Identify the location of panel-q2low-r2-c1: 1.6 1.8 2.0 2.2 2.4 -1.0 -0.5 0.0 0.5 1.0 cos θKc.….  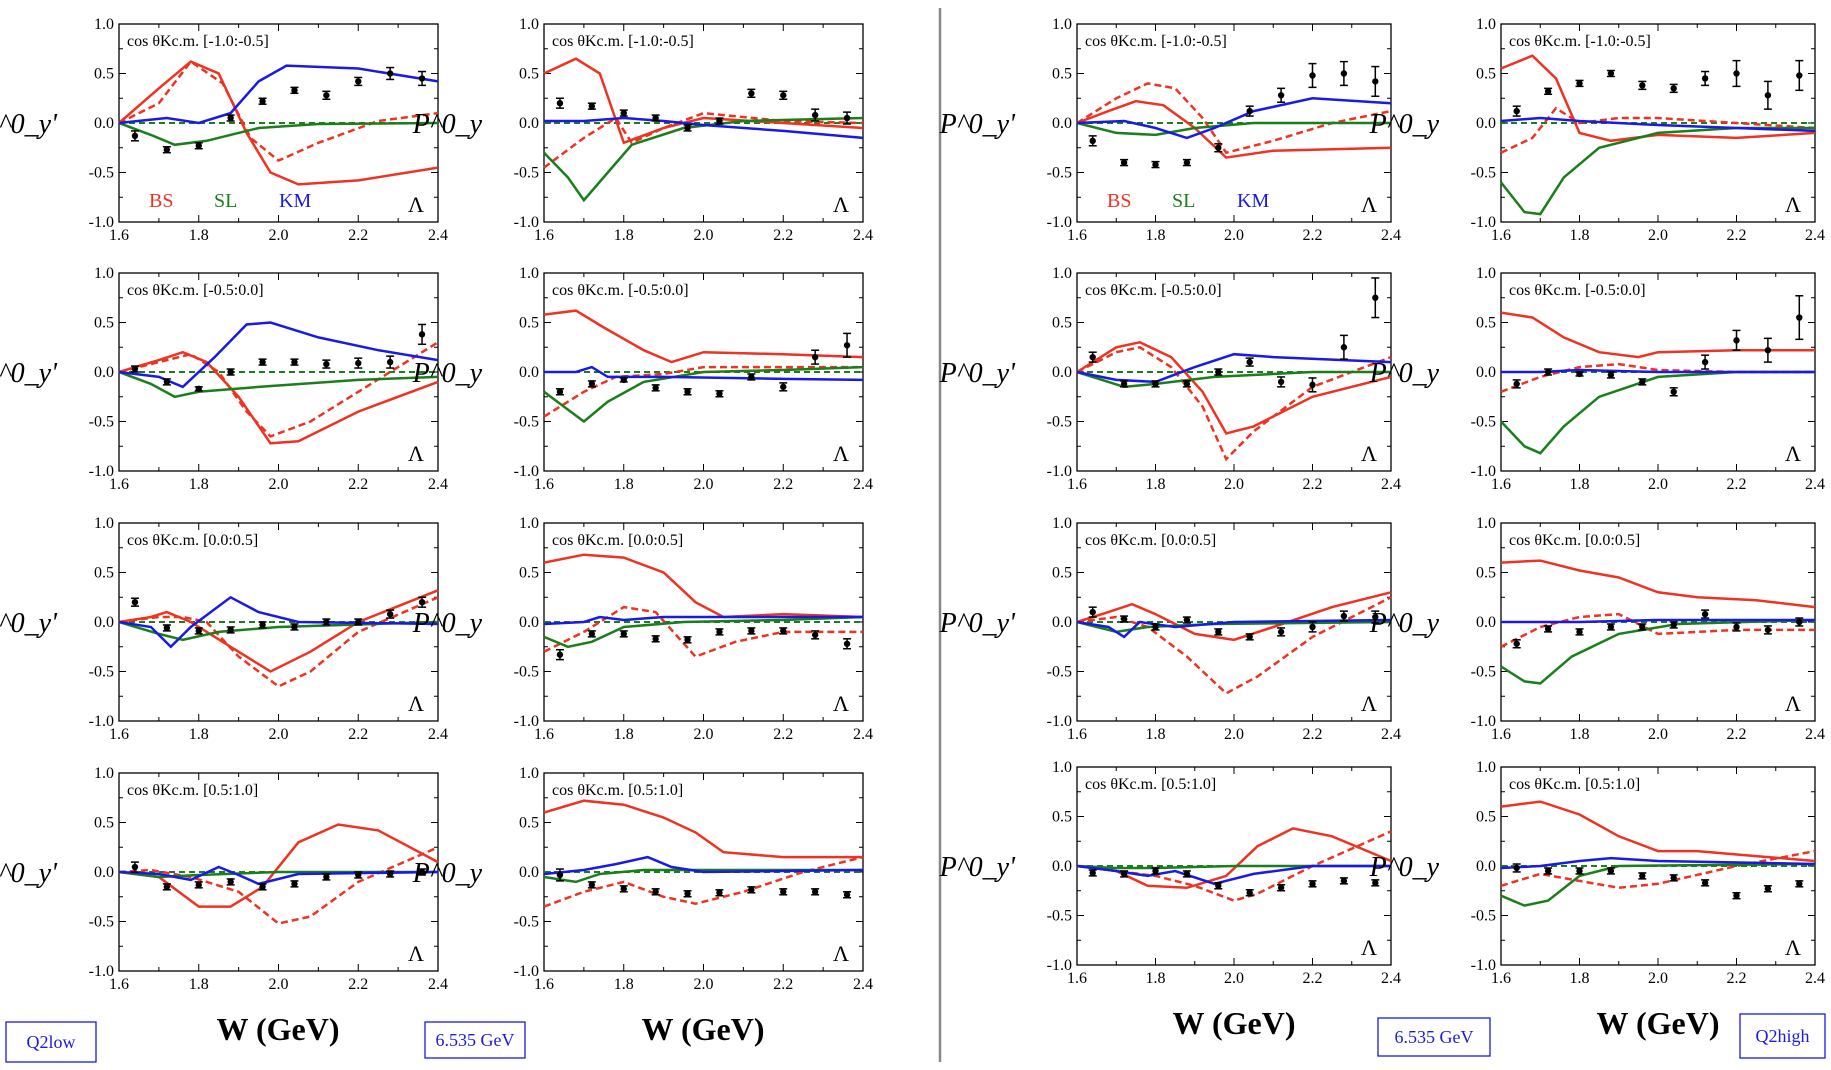
(642, 629).